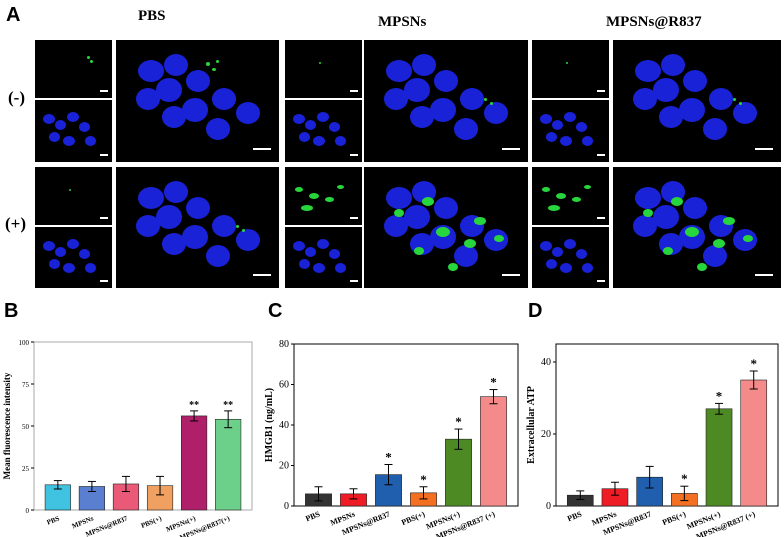  Describe the element at coordinates (53, 520) in the screenshot. I see `category-label: PBS` at that location.